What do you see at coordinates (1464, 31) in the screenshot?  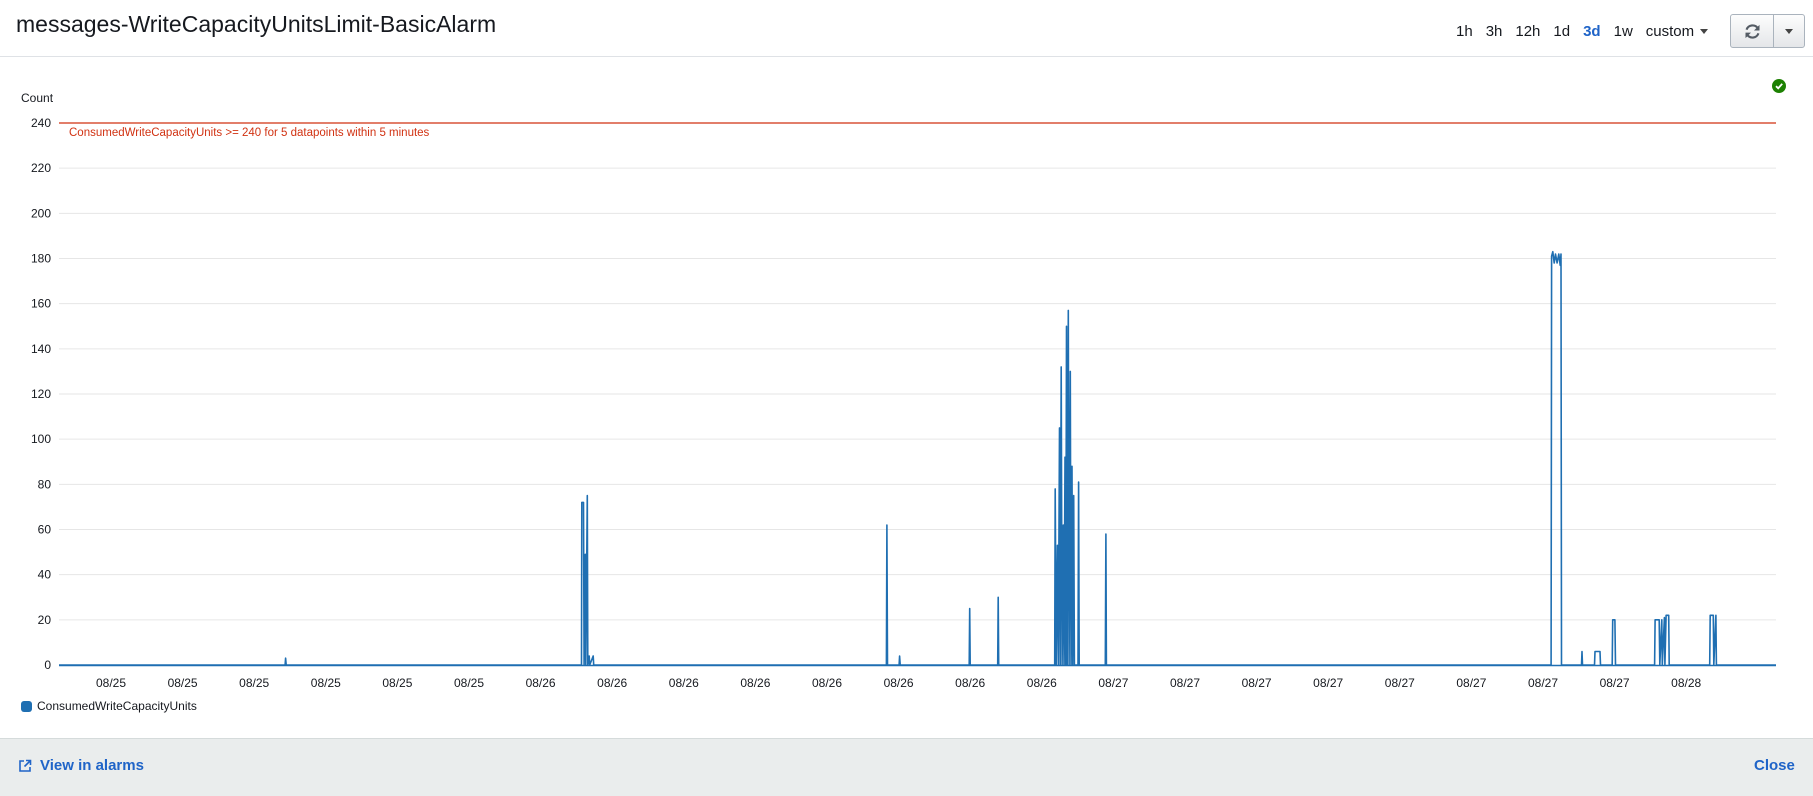 I see `range-1h: 1h` at bounding box center [1464, 31].